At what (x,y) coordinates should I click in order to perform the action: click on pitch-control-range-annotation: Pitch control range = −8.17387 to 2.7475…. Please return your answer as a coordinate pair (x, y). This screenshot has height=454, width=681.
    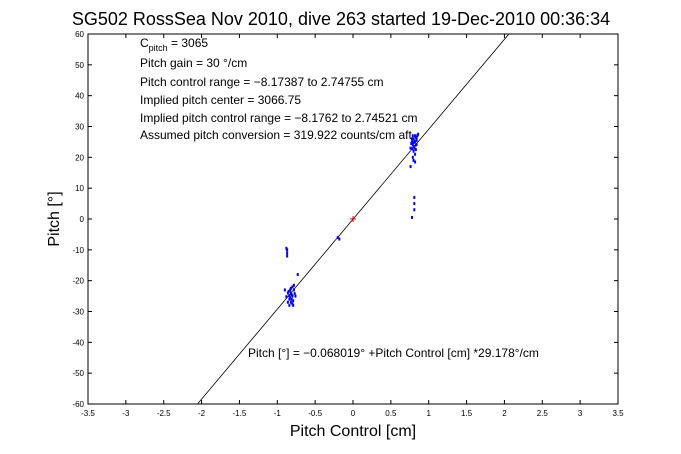
    Looking at the image, I should click on (262, 82).